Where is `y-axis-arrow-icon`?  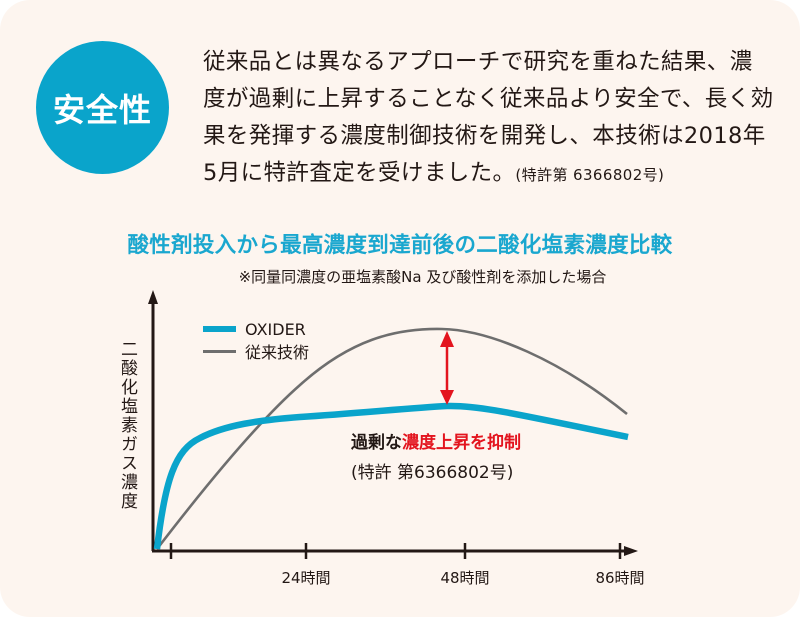 y-axis-arrow-icon is located at coordinates (153, 297).